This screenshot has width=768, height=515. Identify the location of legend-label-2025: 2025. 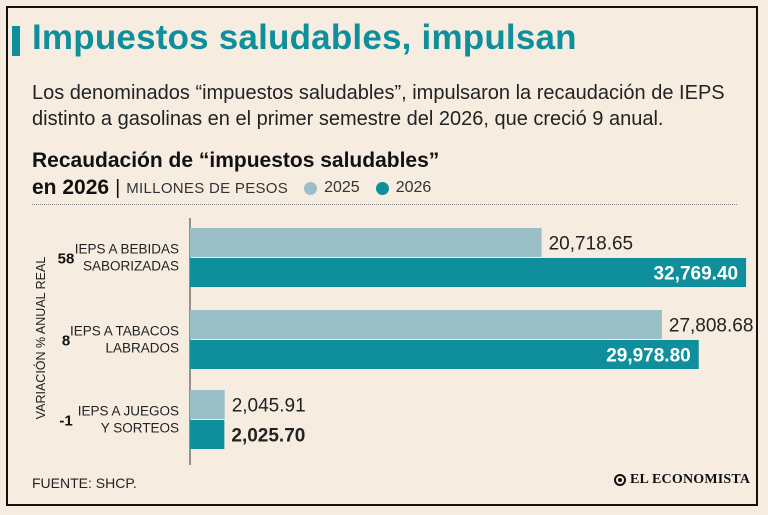
(342, 187).